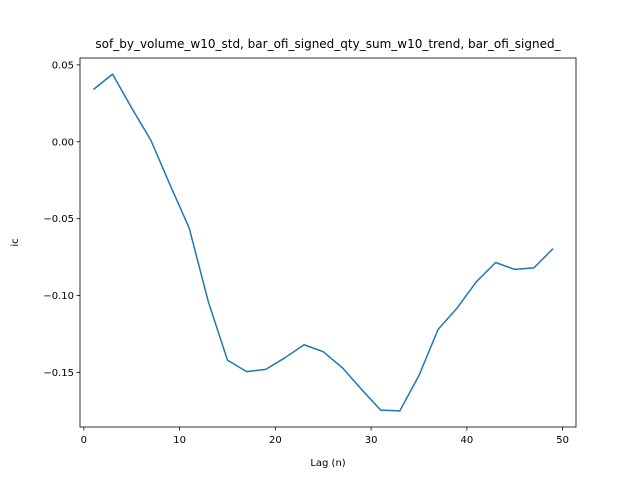 The width and height of the screenshot is (640, 480). Describe the element at coordinates (84, 440) in the screenshot. I see `x-tick-label: 0` at that location.